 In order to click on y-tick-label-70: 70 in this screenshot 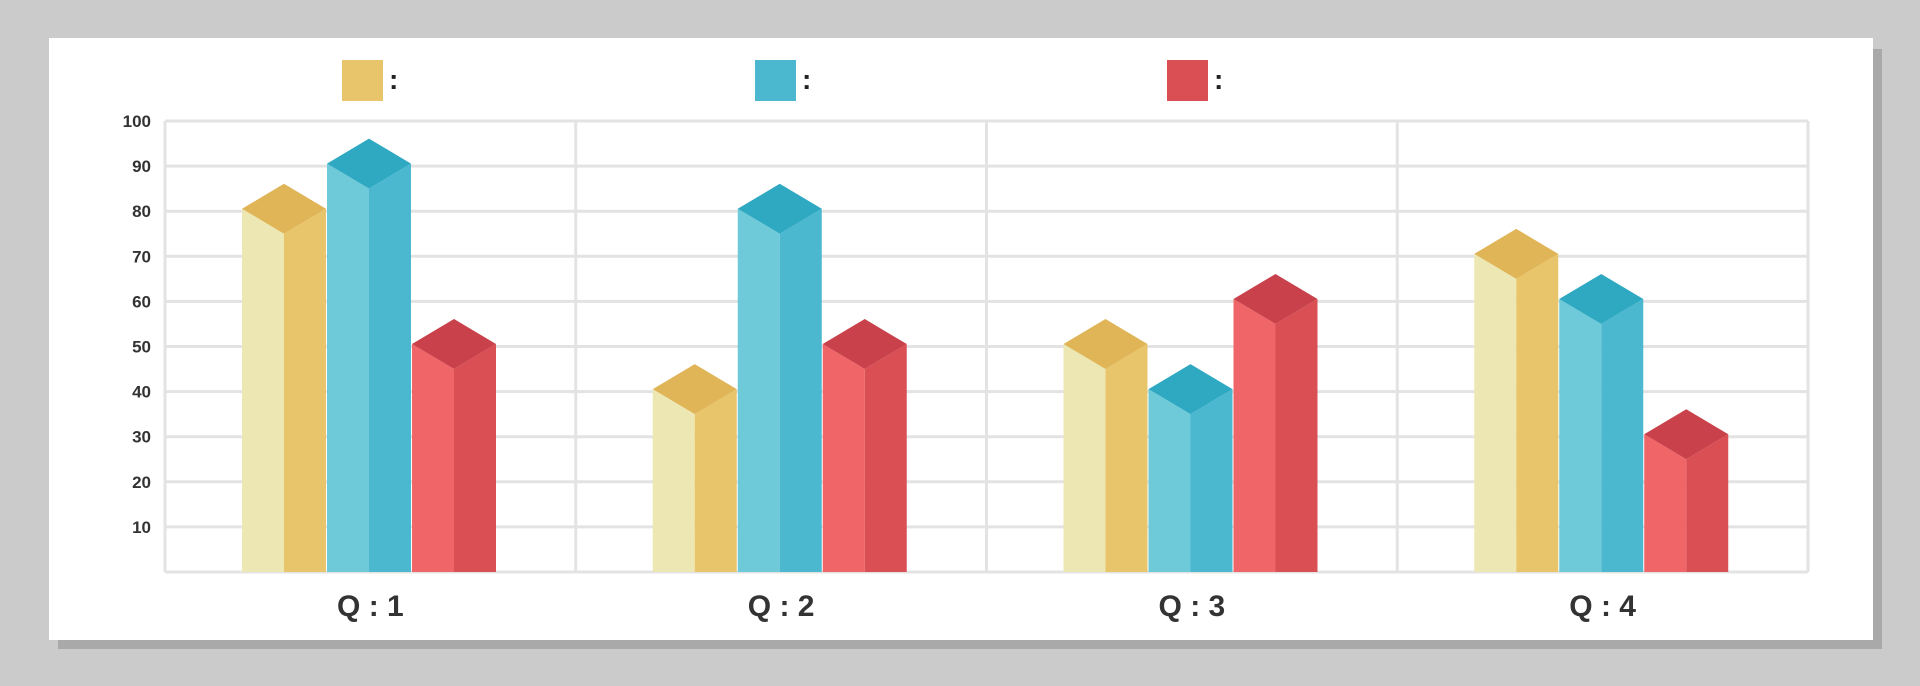, I will do `click(141, 256)`.